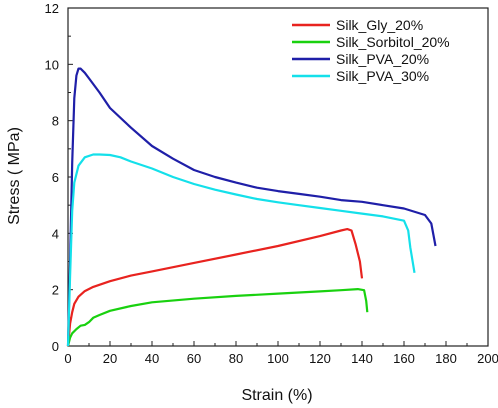 Image resolution: width=498 pixels, height=408 pixels. Describe the element at coordinates (276, 395) in the screenshot. I see `x-axis-title: Strain (%)` at that location.